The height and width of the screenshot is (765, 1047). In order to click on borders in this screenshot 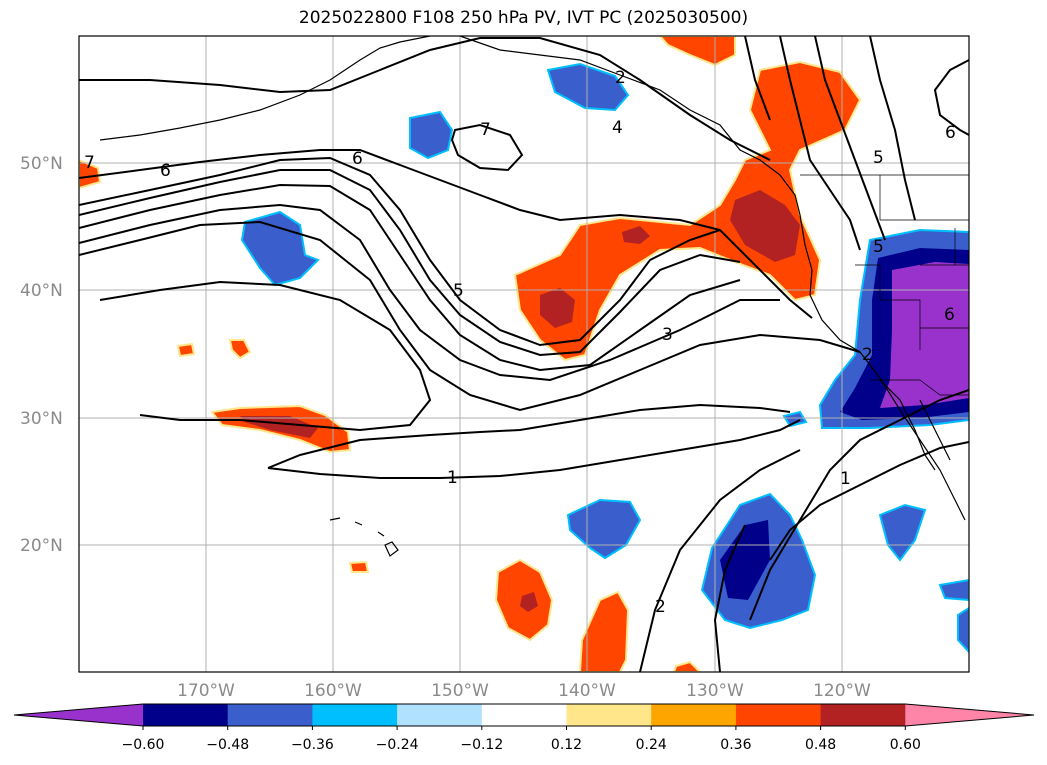, I will do `click(884, 285)`.